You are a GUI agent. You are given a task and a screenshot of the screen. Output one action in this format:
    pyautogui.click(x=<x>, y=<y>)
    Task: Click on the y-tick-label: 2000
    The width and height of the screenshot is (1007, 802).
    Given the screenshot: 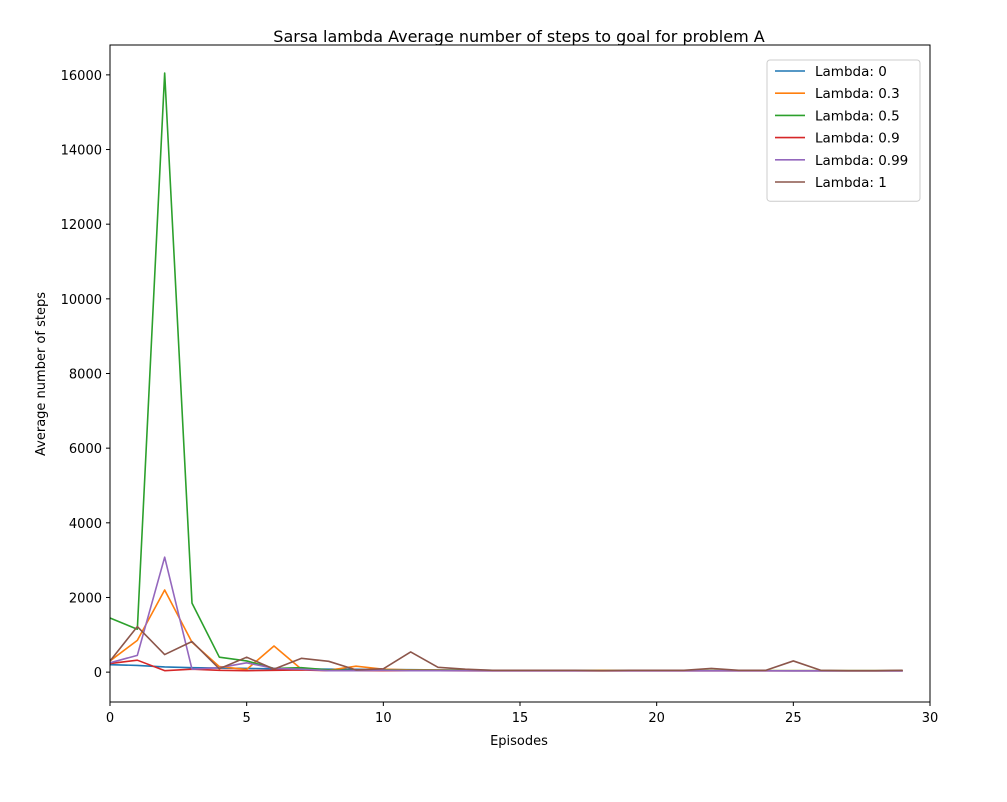 What is the action you would take?
    pyautogui.click(x=85, y=598)
    